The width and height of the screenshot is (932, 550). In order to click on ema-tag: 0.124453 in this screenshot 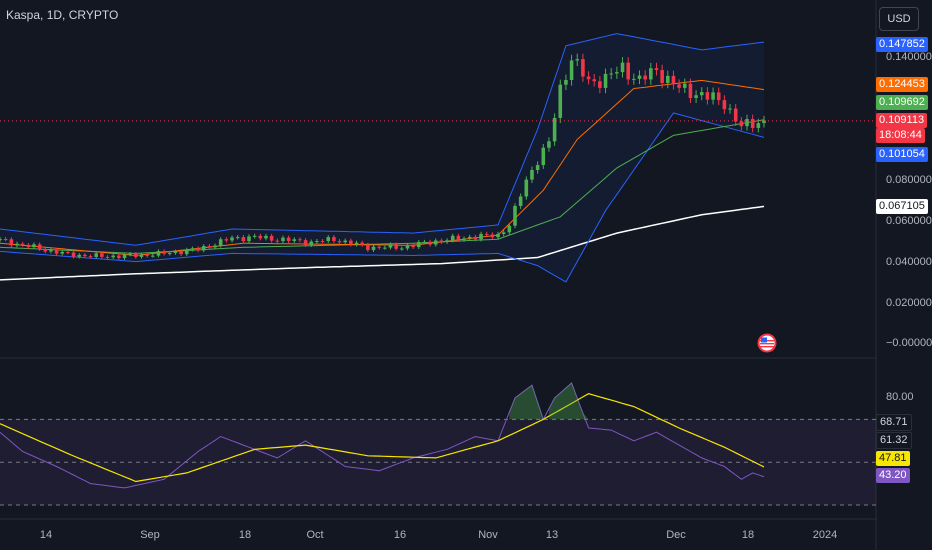, I will do `click(902, 84)`.